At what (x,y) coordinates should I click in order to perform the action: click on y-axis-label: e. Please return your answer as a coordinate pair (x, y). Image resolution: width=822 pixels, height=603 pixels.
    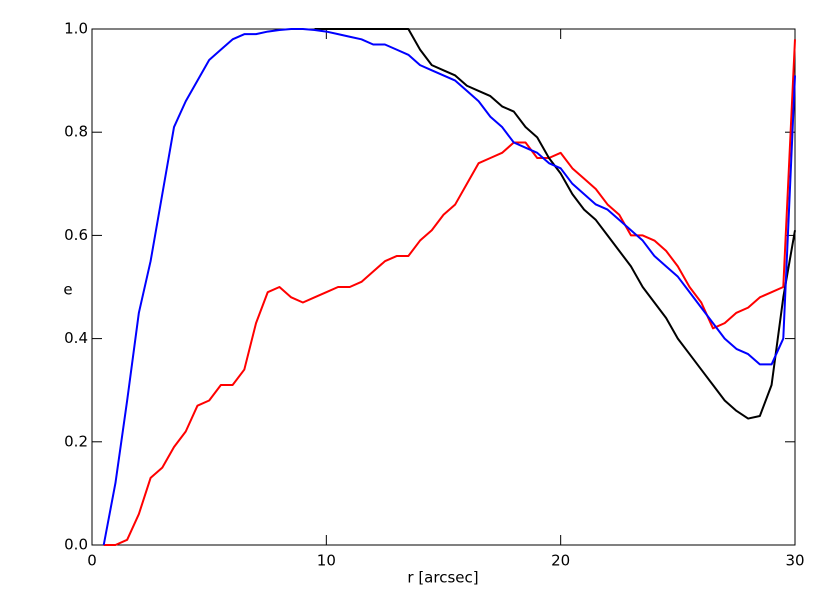
    Looking at the image, I should click on (67, 290).